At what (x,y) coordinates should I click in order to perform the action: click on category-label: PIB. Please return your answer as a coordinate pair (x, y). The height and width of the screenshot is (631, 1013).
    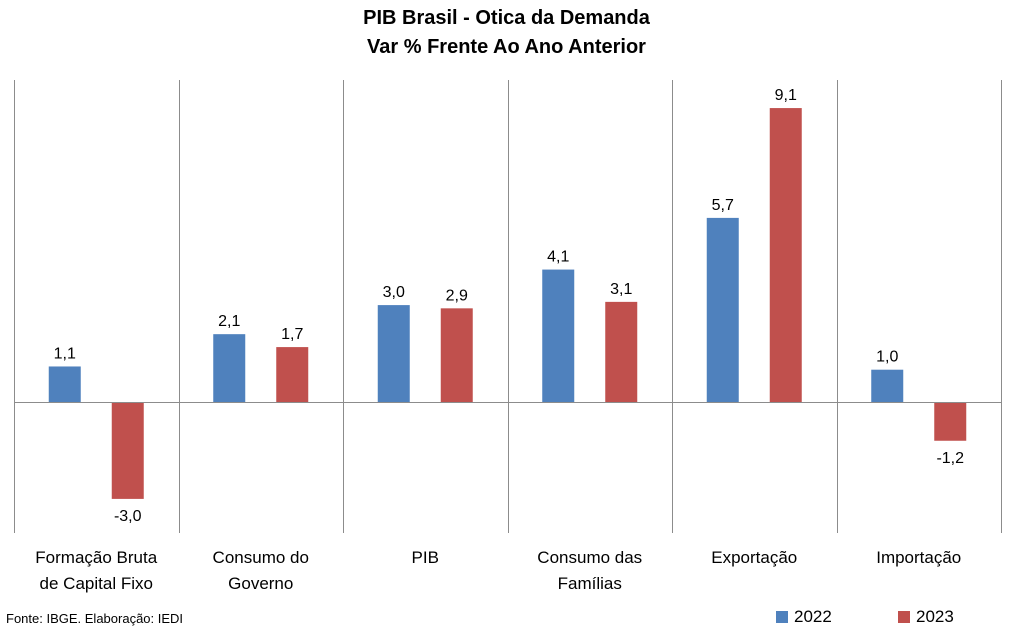
    Looking at the image, I should click on (425, 558).